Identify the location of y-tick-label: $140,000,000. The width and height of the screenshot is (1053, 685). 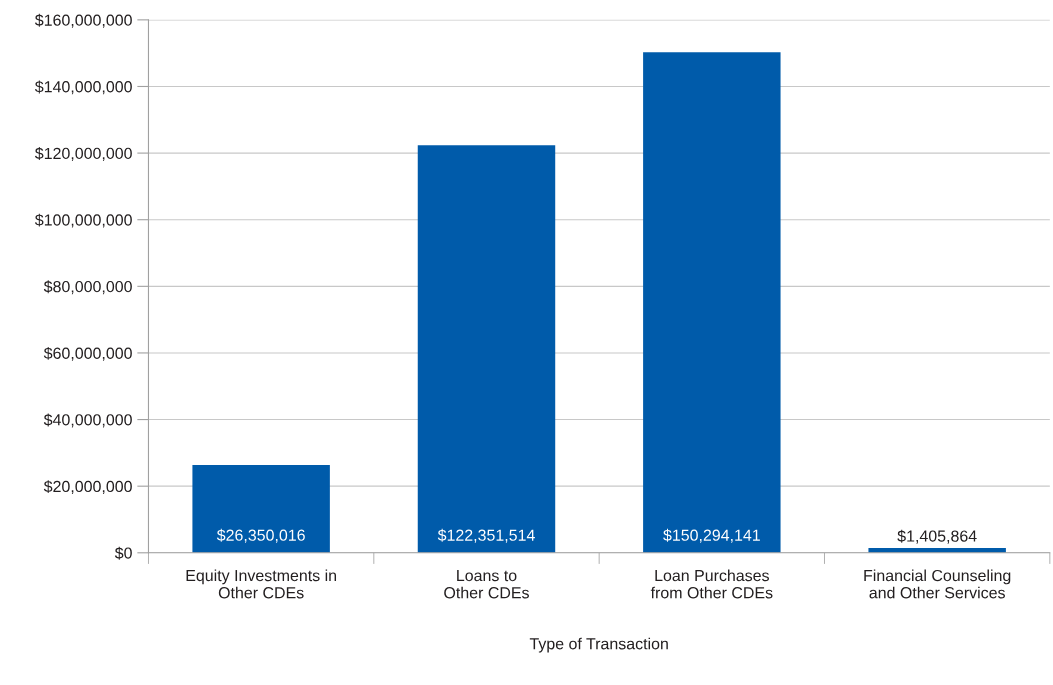
(83, 87).